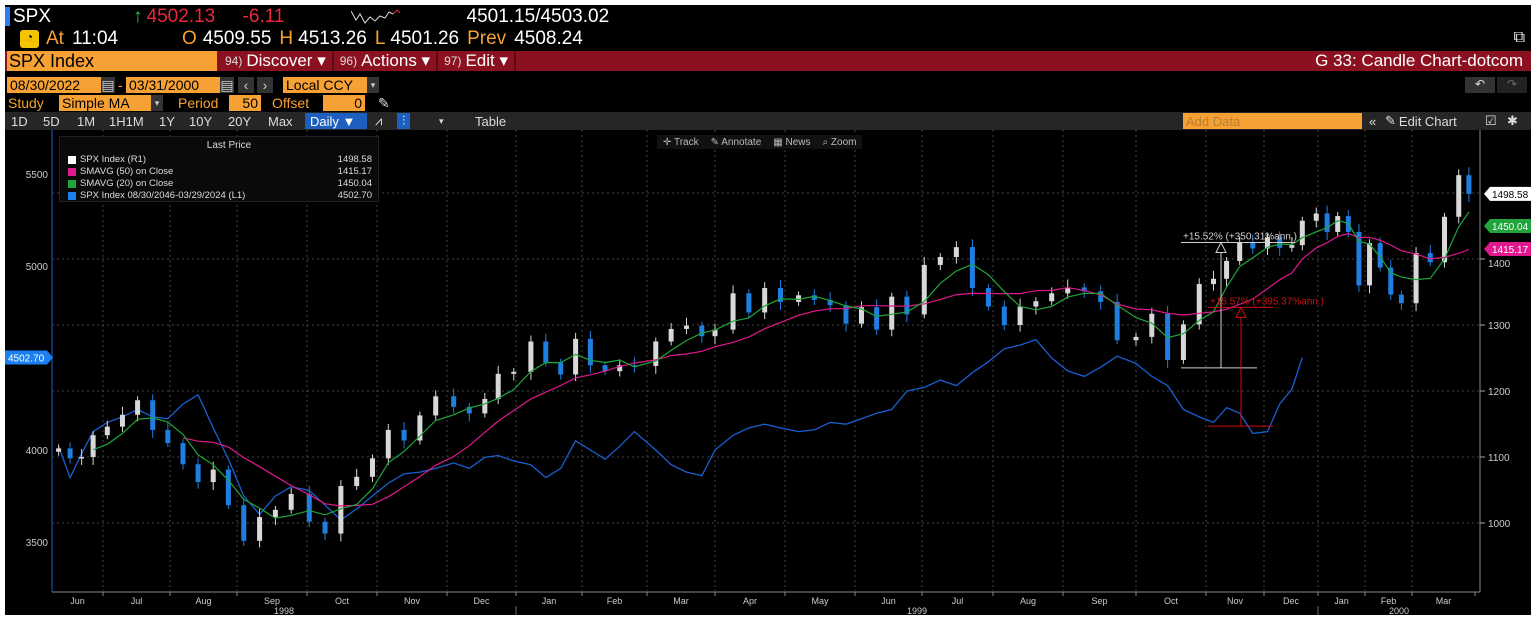  What do you see at coordinates (201, 121) in the screenshot?
I see `range-10y: 10Y` at bounding box center [201, 121].